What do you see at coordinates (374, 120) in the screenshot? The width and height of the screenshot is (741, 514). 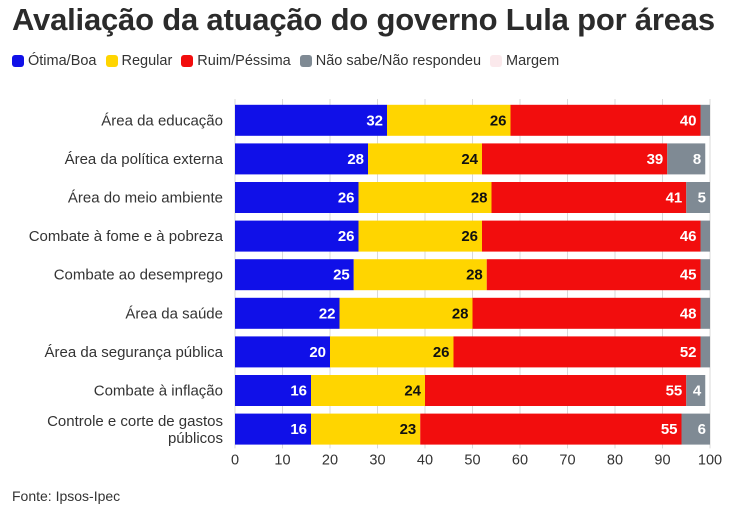 I see `data-label: 32` at bounding box center [374, 120].